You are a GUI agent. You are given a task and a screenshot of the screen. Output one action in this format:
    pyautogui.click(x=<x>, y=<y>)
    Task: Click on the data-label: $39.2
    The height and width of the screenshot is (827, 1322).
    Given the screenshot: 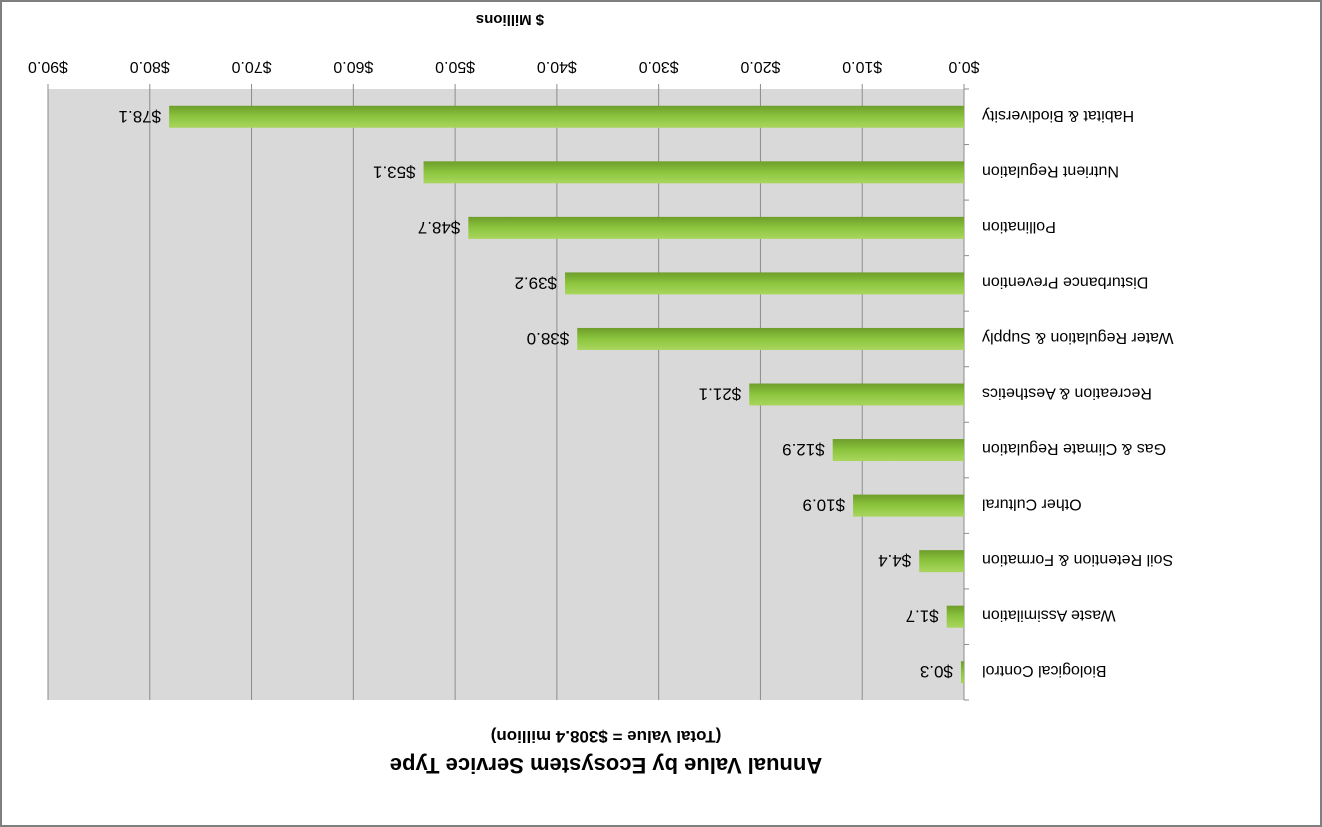 What is the action you would take?
    pyautogui.click(x=535, y=282)
    